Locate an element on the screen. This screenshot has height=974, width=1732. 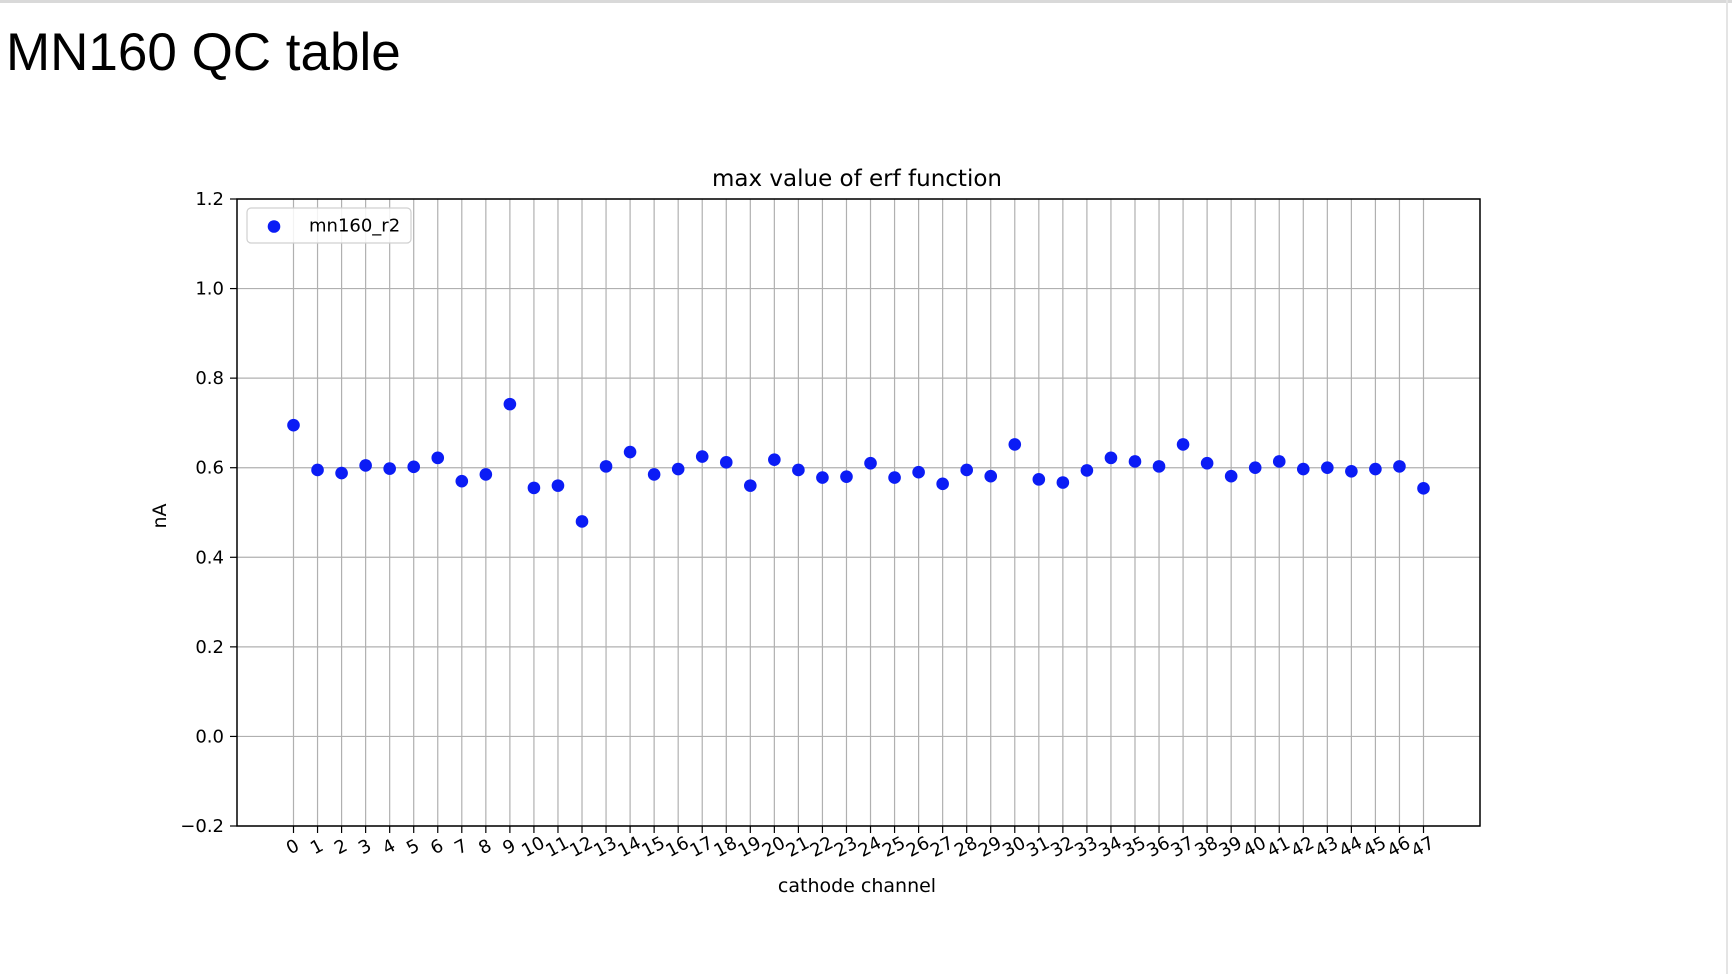
y-tick-label: 0.2 is located at coordinates (209, 647).